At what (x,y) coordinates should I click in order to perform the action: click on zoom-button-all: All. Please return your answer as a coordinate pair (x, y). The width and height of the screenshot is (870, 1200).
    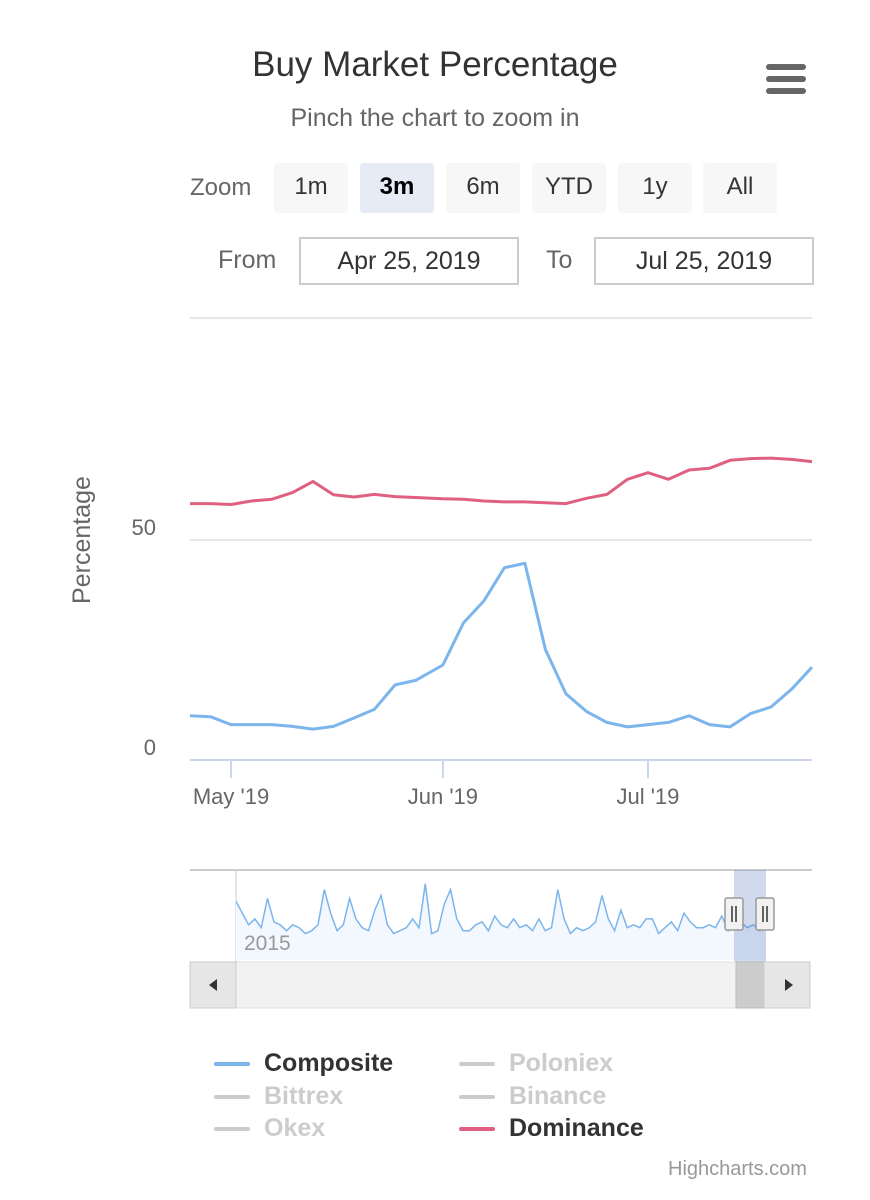
    Looking at the image, I should click on (740, 188).